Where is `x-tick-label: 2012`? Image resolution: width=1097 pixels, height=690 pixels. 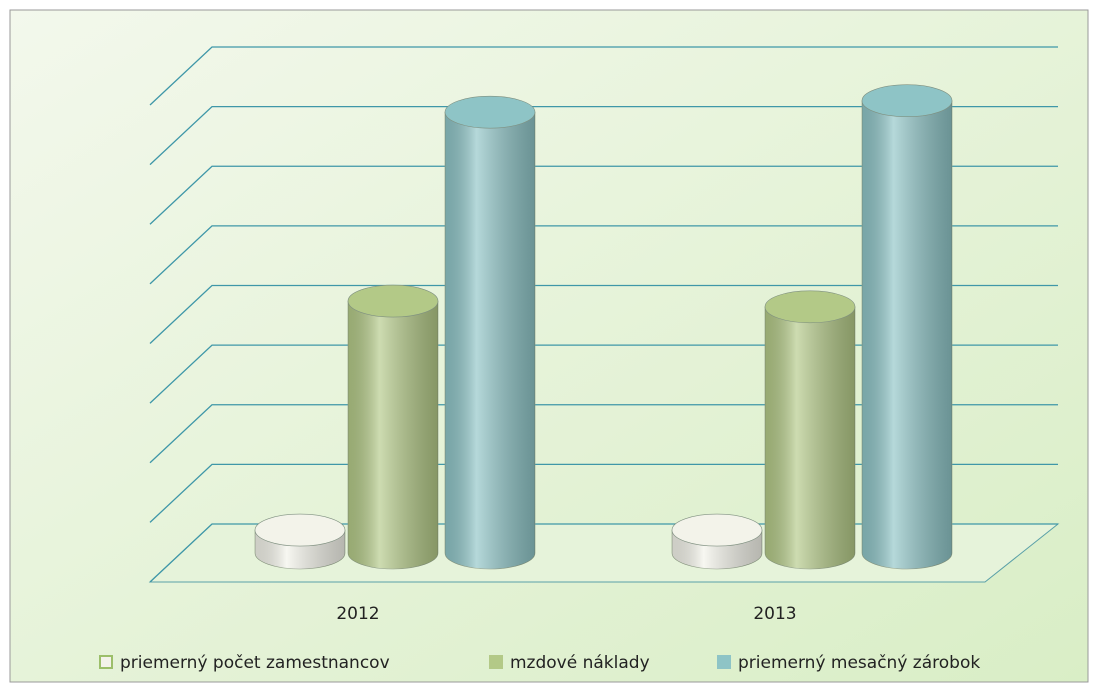
x-tick-label: 2012 is located at coordinates (357, 614).